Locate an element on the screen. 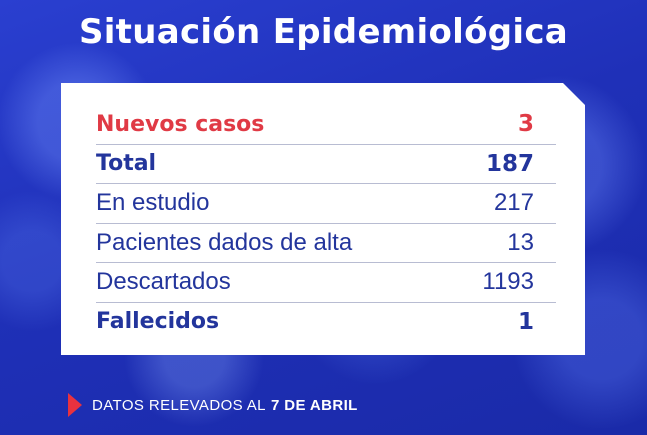 Image resolution: width=647 pixels, height=435 pixels. row-label: Total is located at coordinates (126, 164).